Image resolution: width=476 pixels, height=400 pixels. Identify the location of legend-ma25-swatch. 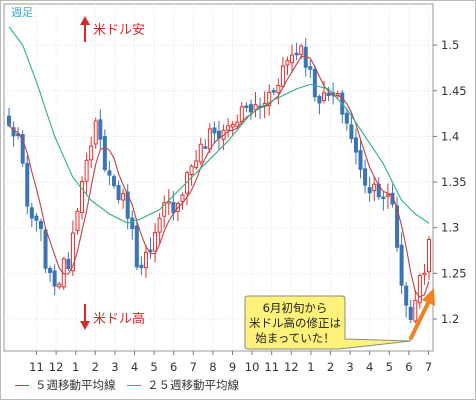
(134, 385).